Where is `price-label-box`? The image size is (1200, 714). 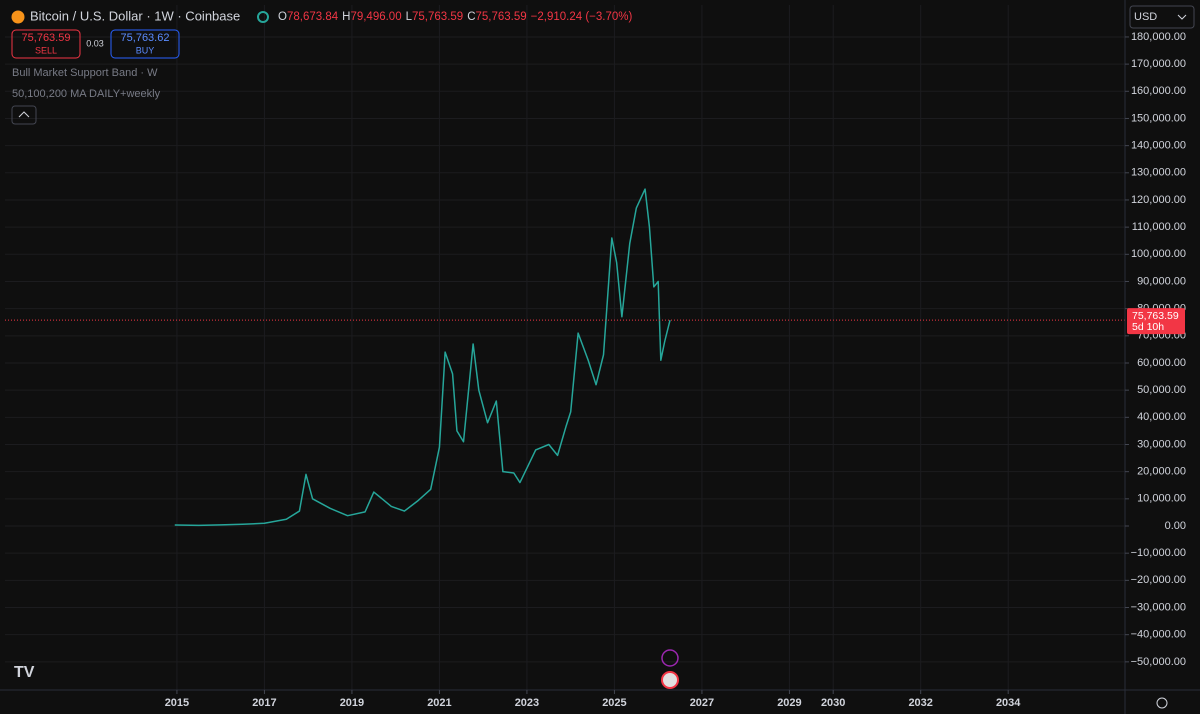
price-label-box is located at coordinates (1156, 321).